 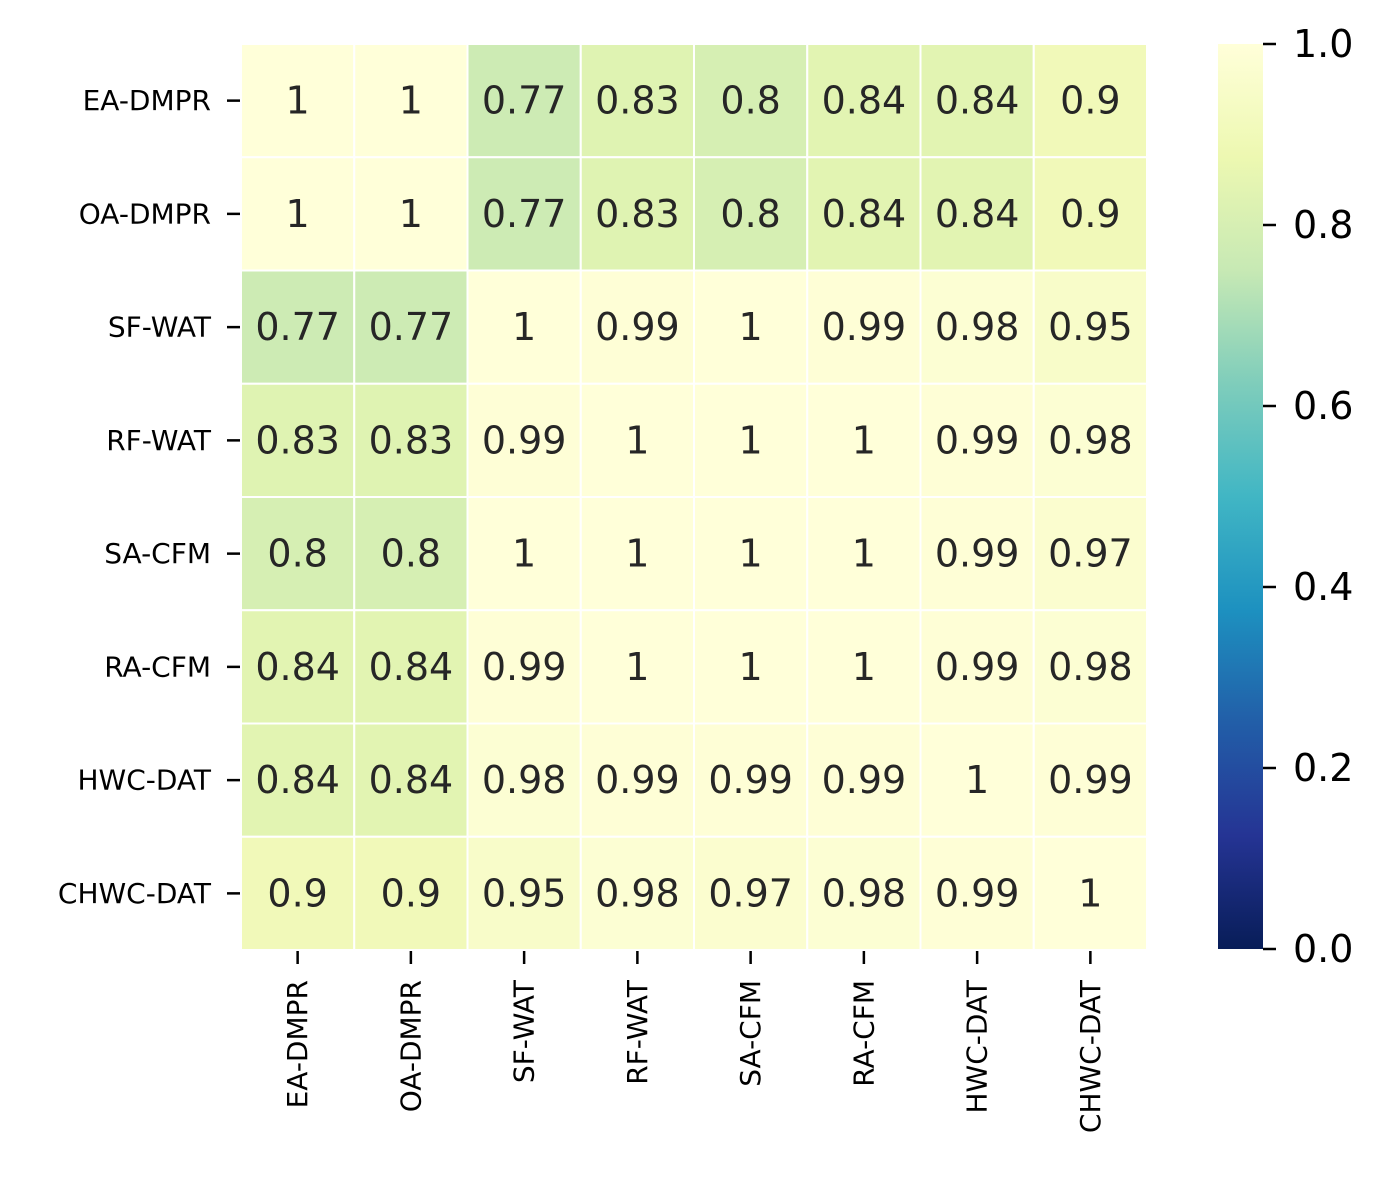 I want to click on row-tick-label: EA-DMPR, so click(x=147, y=100).